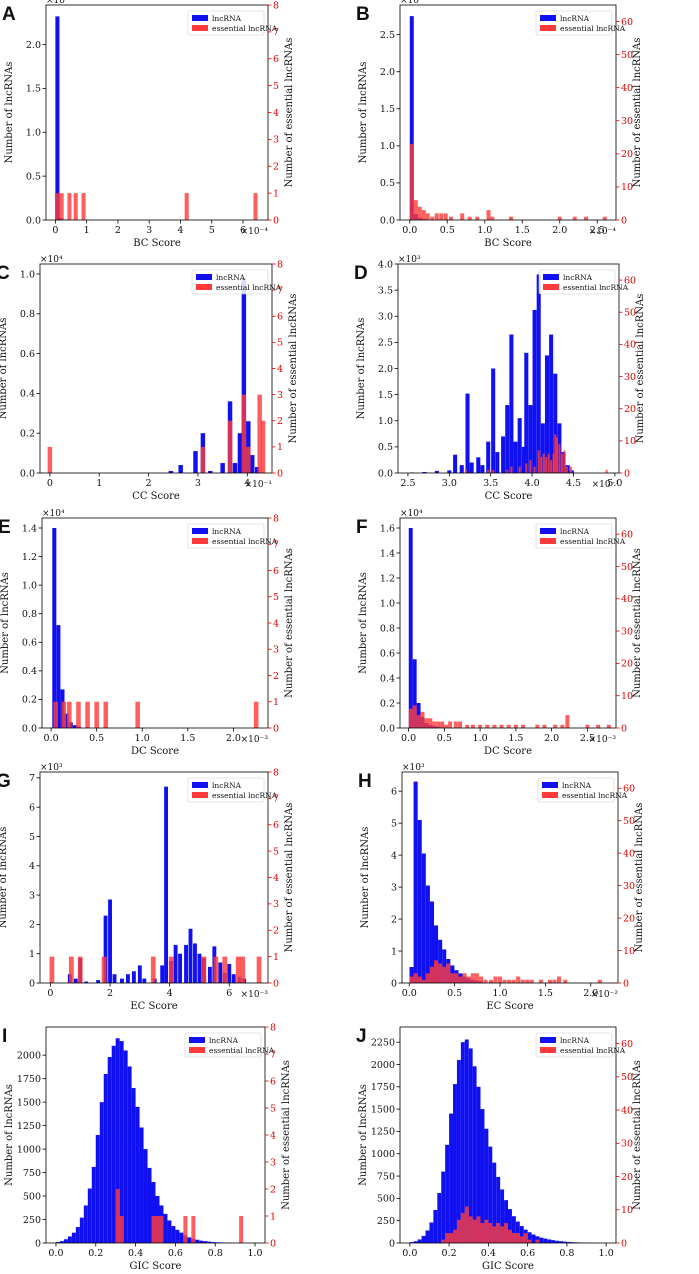 The image size is (699, 1274). Describe the element at coordinates (449, 483) in the screenshot. I see `x-tick-label: 3.0` at that location.